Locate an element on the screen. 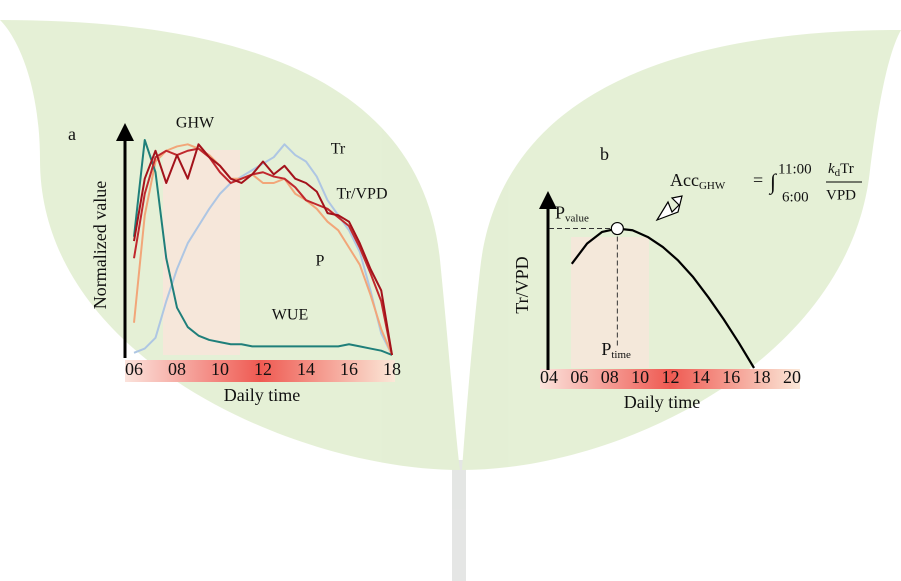 Image resolution: width=901 pixels, height=581 pixels. formula-lower: 6:00 is located at coordinates (795, 197).